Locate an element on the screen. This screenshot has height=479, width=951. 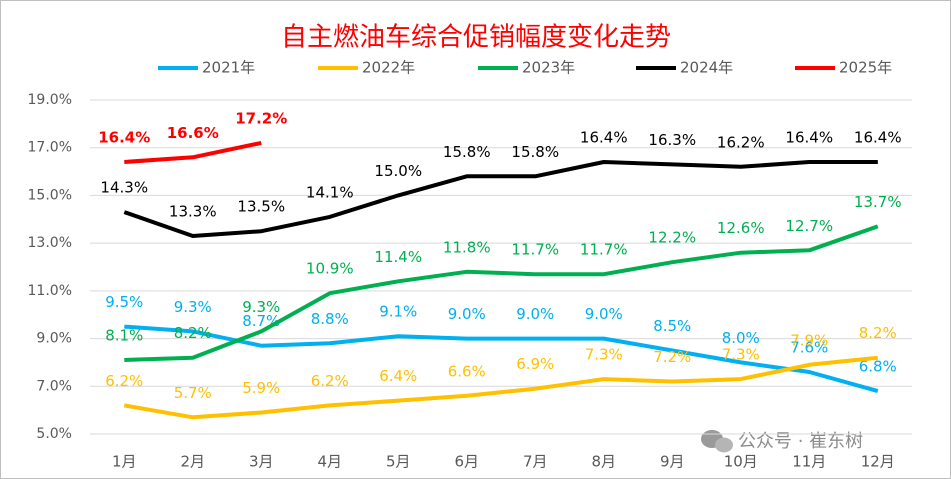
chart-title: 自主燃油车综合促销幅度变化走势 is located at coordinates (476, 38).